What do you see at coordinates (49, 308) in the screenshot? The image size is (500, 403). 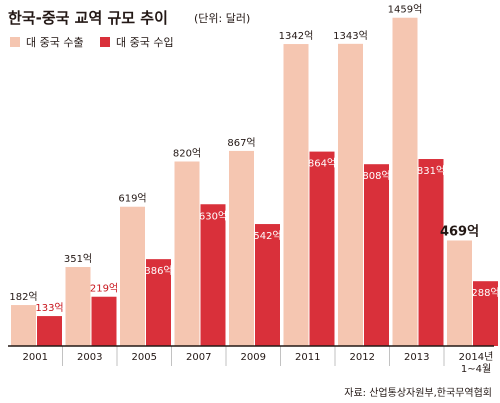 I see `data-label-import: 133억` at bounding box center [49, 308].